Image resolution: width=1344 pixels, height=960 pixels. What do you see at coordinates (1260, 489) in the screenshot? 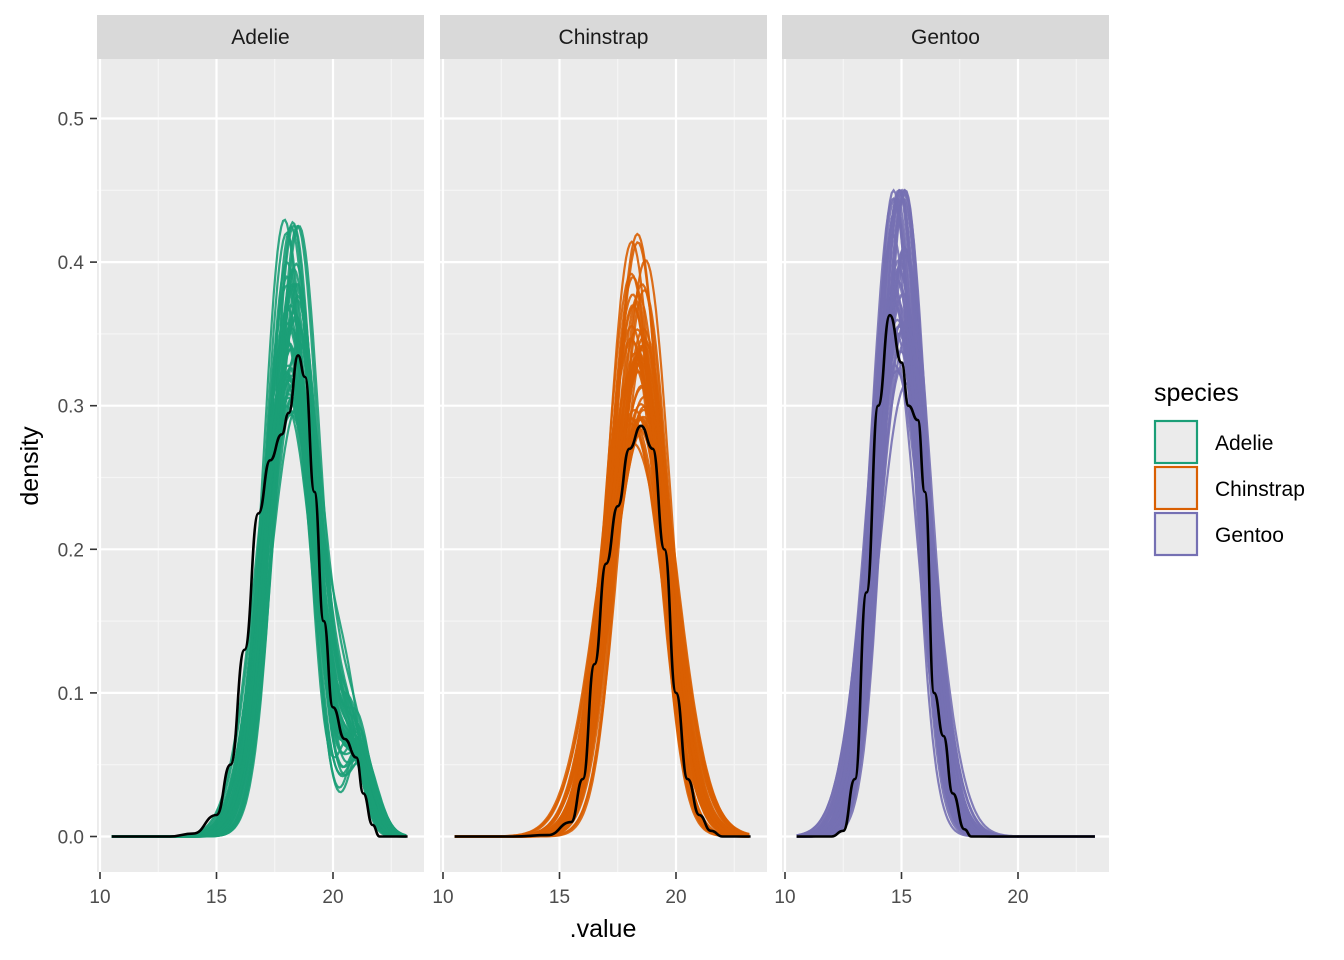
I see `legend-label-chinstrap: Chinstrap` at bounding box center [1260, 489].